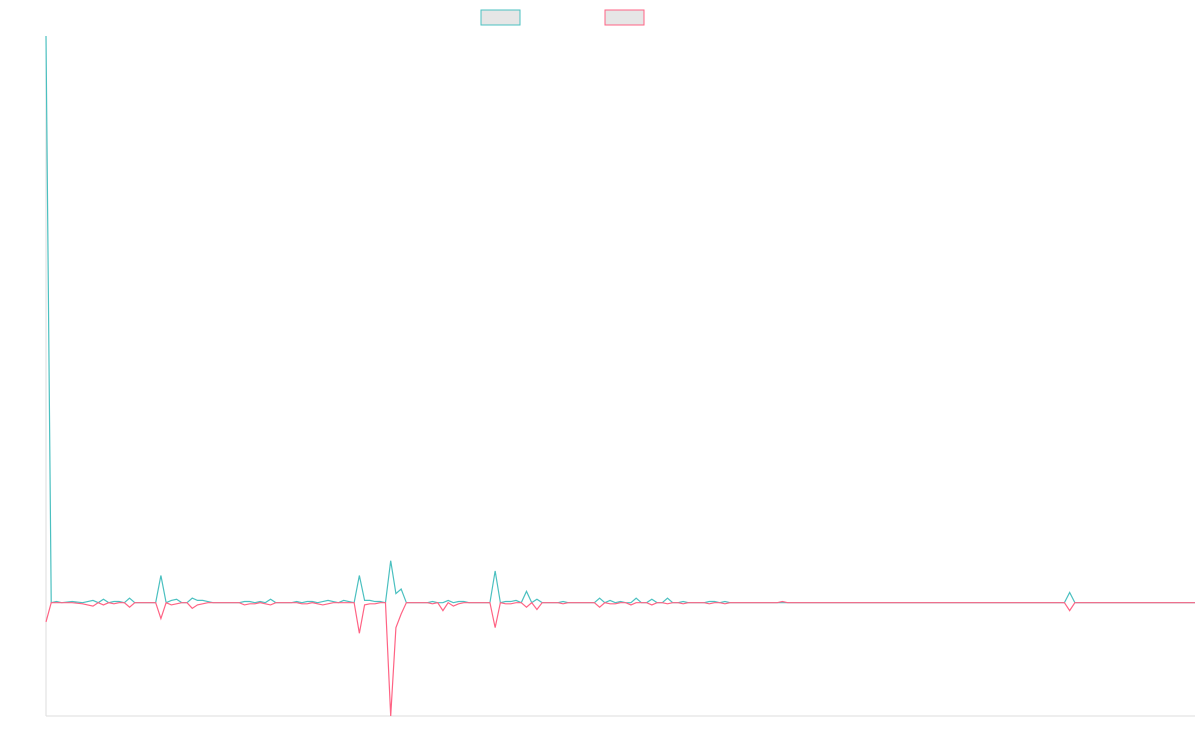 The height and width of the screenshot is (750, 1200). I want to click on legend-swatch-series-a, so click(500, 17).